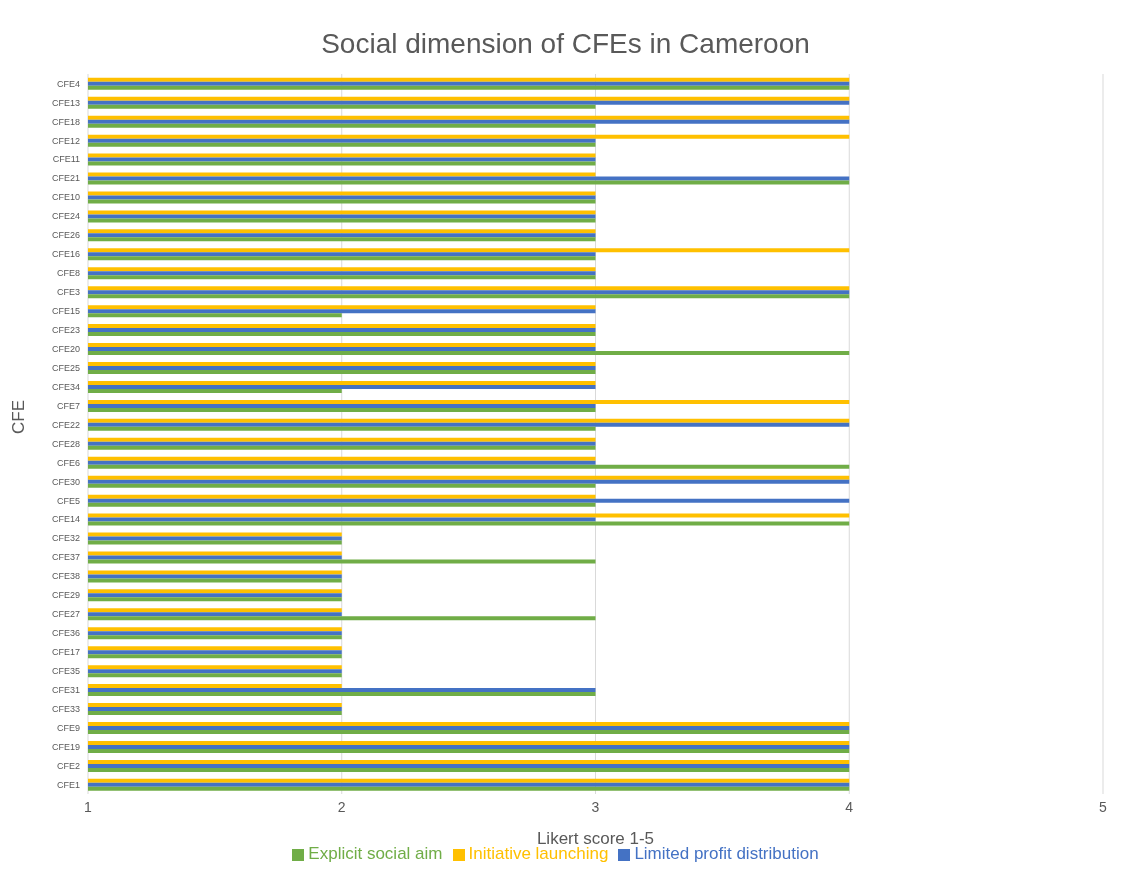 This screenshot has height=892, width=1131. Describe the element at coordinates (68, 292) in the screenshot. I see `y-tick-label: CFE3` at that location.